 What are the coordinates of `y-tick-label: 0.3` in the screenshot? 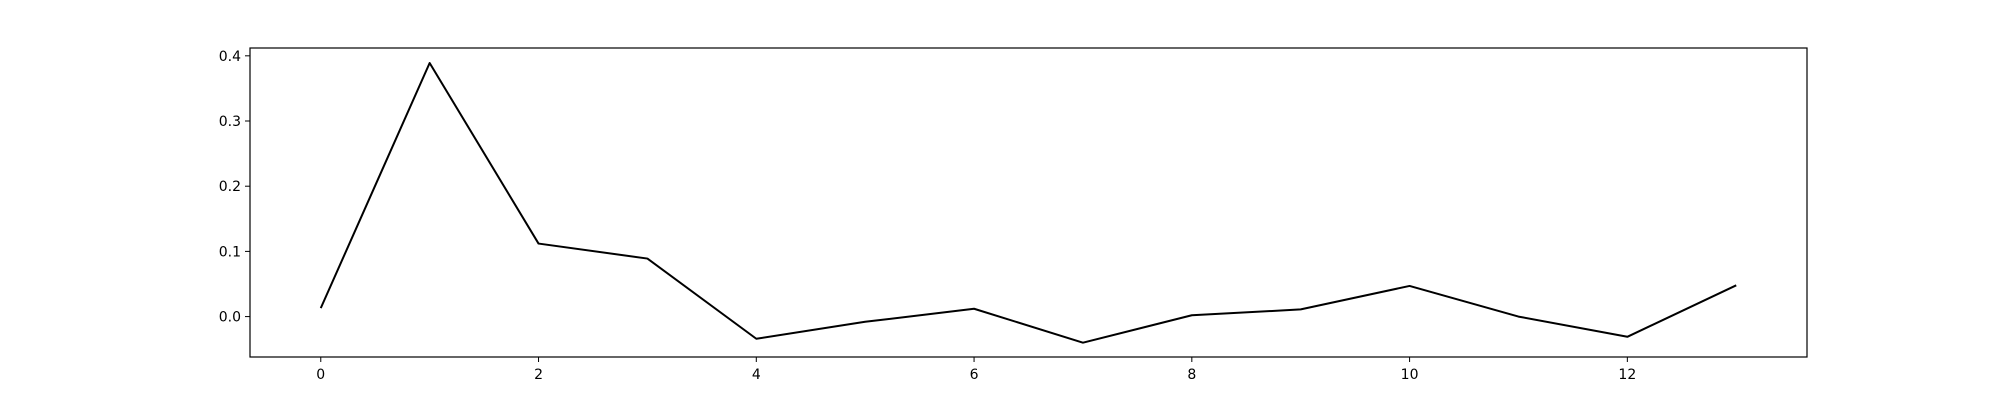 It's located at (230, 122).